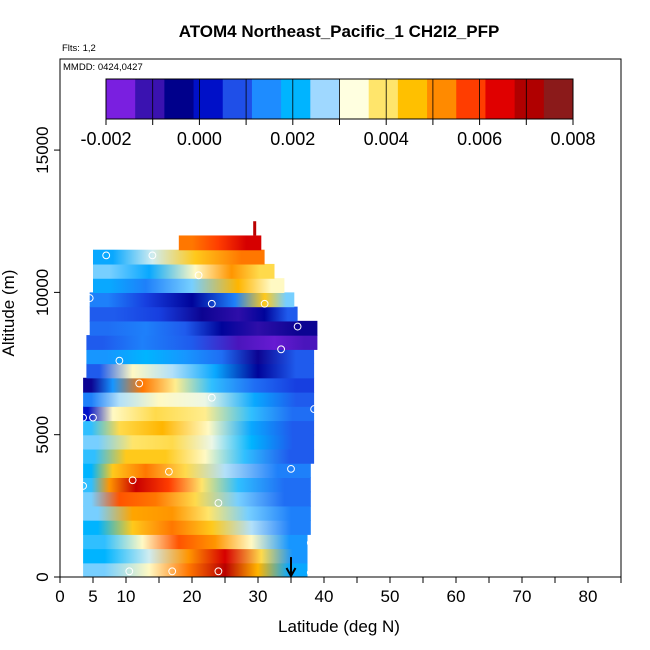 The image size is (650, 650). Describe the element at coordinates (386, 139) in the screenshot. I see `colorbar-tick-label: 0.004` at that location.